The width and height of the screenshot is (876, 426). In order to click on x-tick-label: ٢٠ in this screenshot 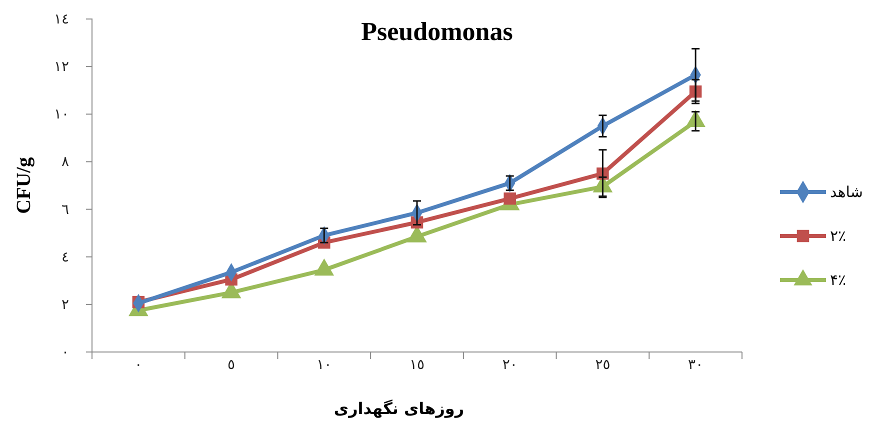, I will do `click(510, 365)`.